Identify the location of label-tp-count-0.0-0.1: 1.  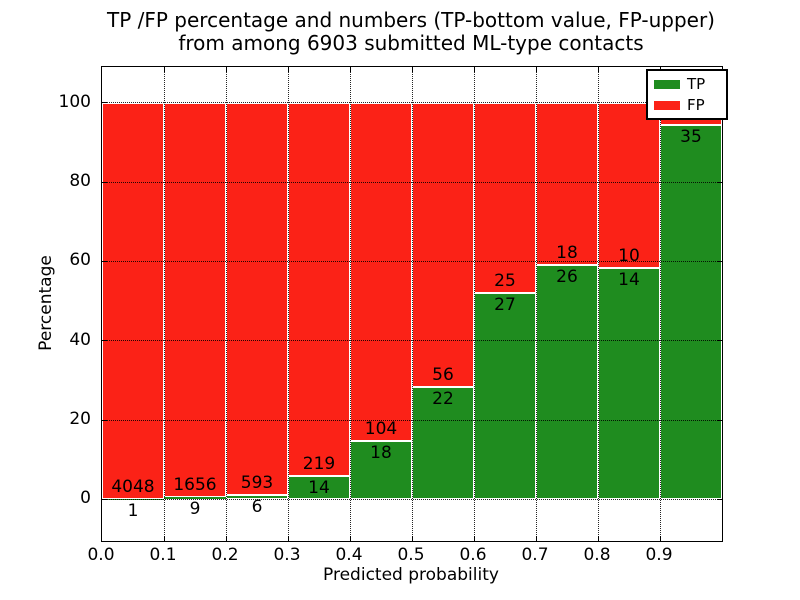
(133, 511).